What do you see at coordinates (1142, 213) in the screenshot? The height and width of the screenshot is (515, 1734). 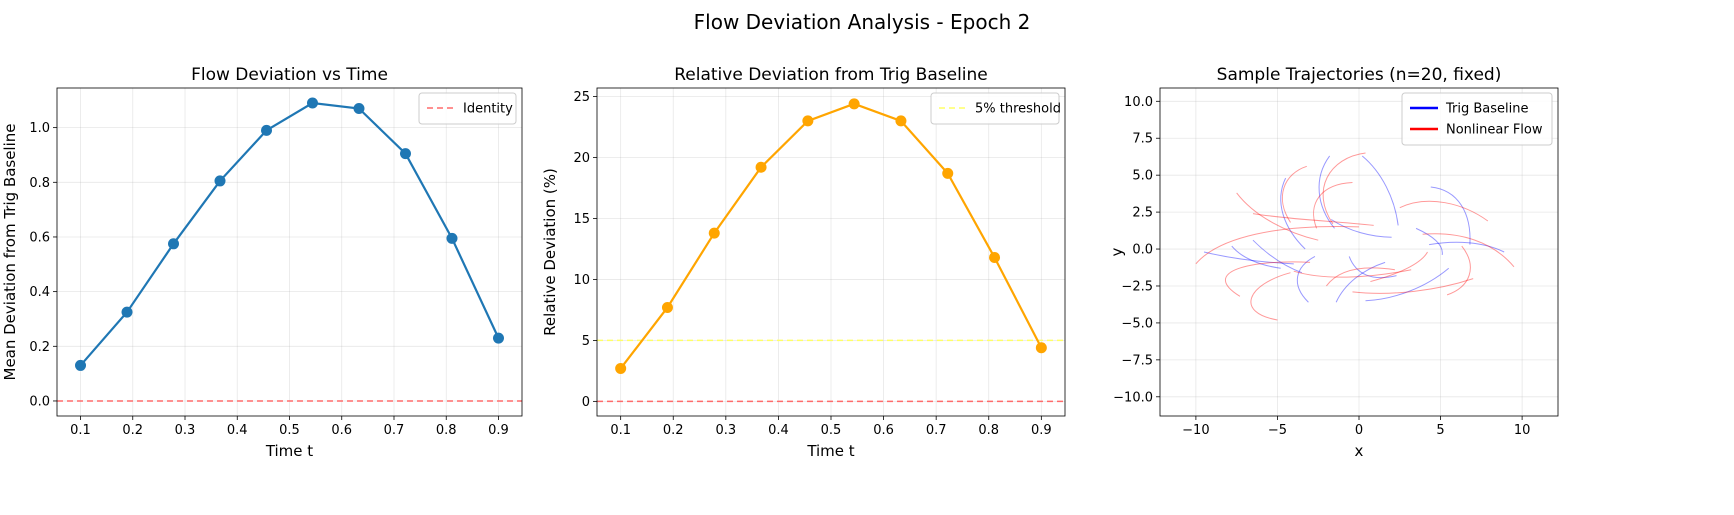 I see `y-tick-label: 2.5` at bounding box center [1142, 213].